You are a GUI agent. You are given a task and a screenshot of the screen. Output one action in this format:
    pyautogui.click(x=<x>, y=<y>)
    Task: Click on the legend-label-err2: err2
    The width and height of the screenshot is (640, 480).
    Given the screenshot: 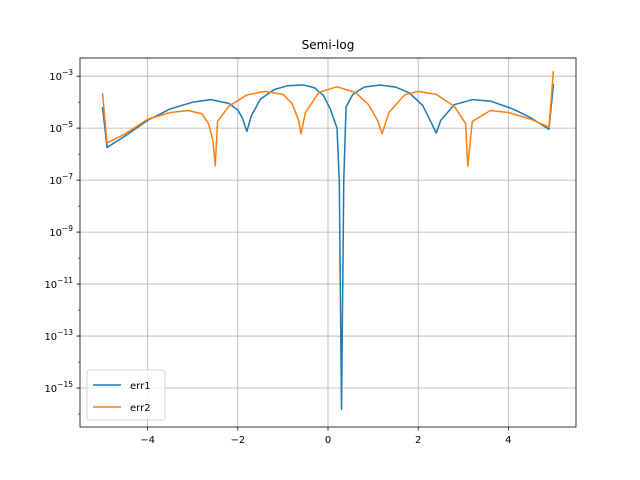 What is the action you would take?
    pyautogui.click(x=140, y=408)
    